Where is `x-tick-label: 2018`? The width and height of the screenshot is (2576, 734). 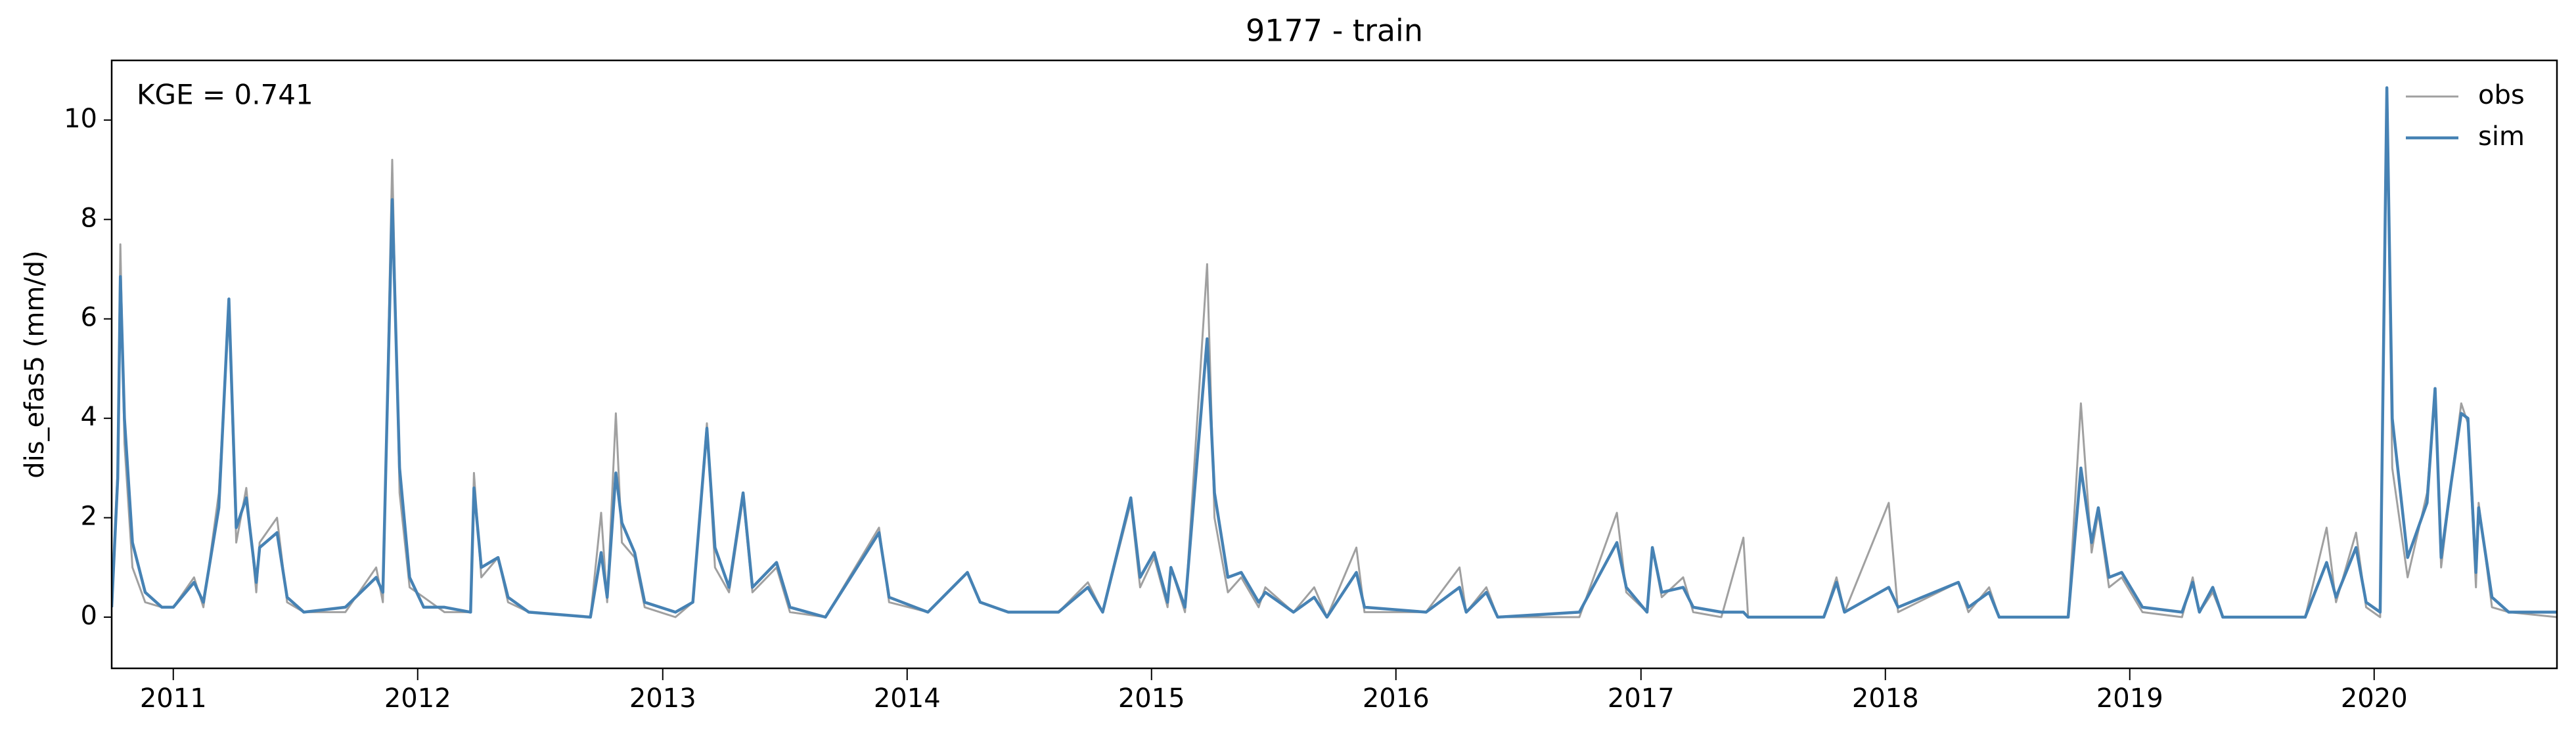 x-tick-label: 2018 is located at coordinates (1885, 698).